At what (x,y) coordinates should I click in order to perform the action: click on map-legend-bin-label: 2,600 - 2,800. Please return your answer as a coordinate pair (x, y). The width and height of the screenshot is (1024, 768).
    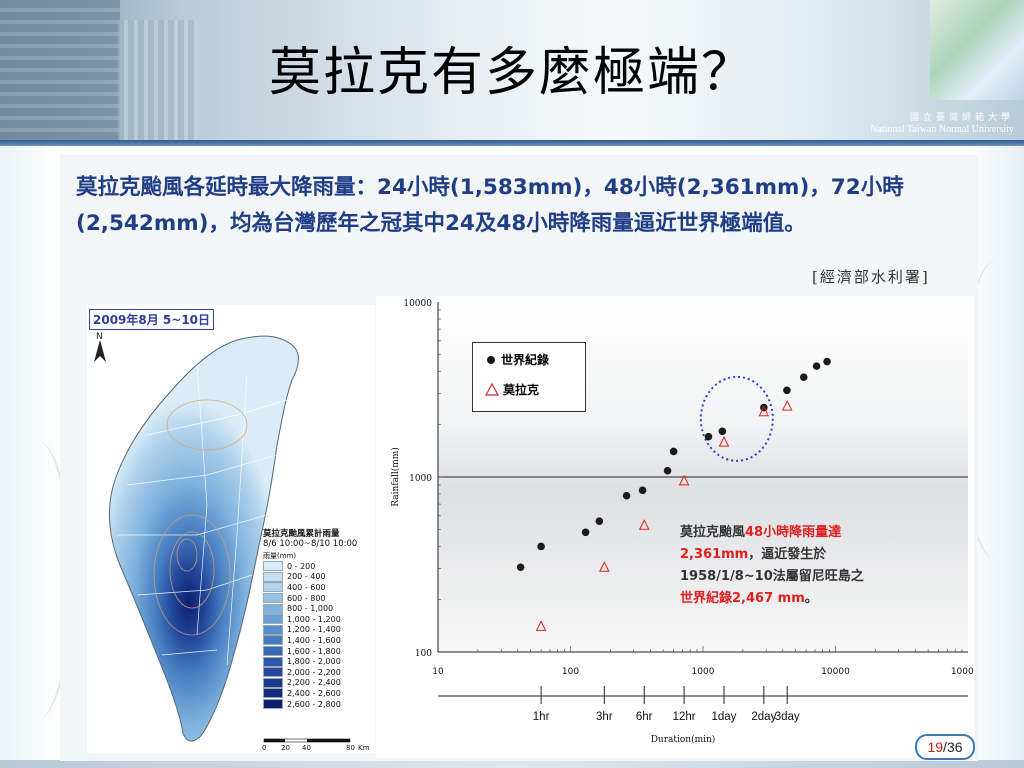
    Looking at the image, I should click on (314, 704).